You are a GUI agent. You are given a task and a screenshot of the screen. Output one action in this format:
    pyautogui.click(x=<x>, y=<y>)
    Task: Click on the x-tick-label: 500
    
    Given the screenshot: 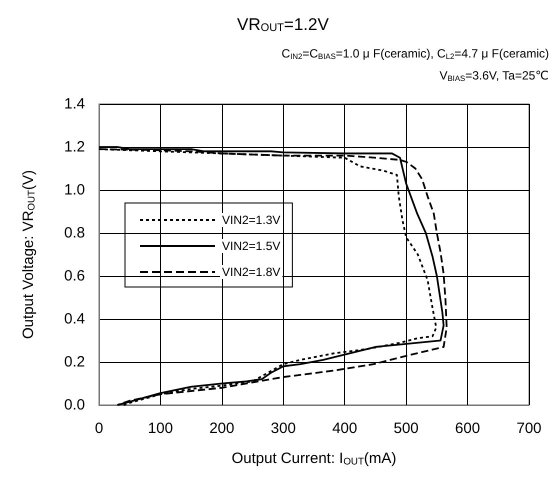 What is the action you would take?
    pyautogui.click(x=406, y=428)
    